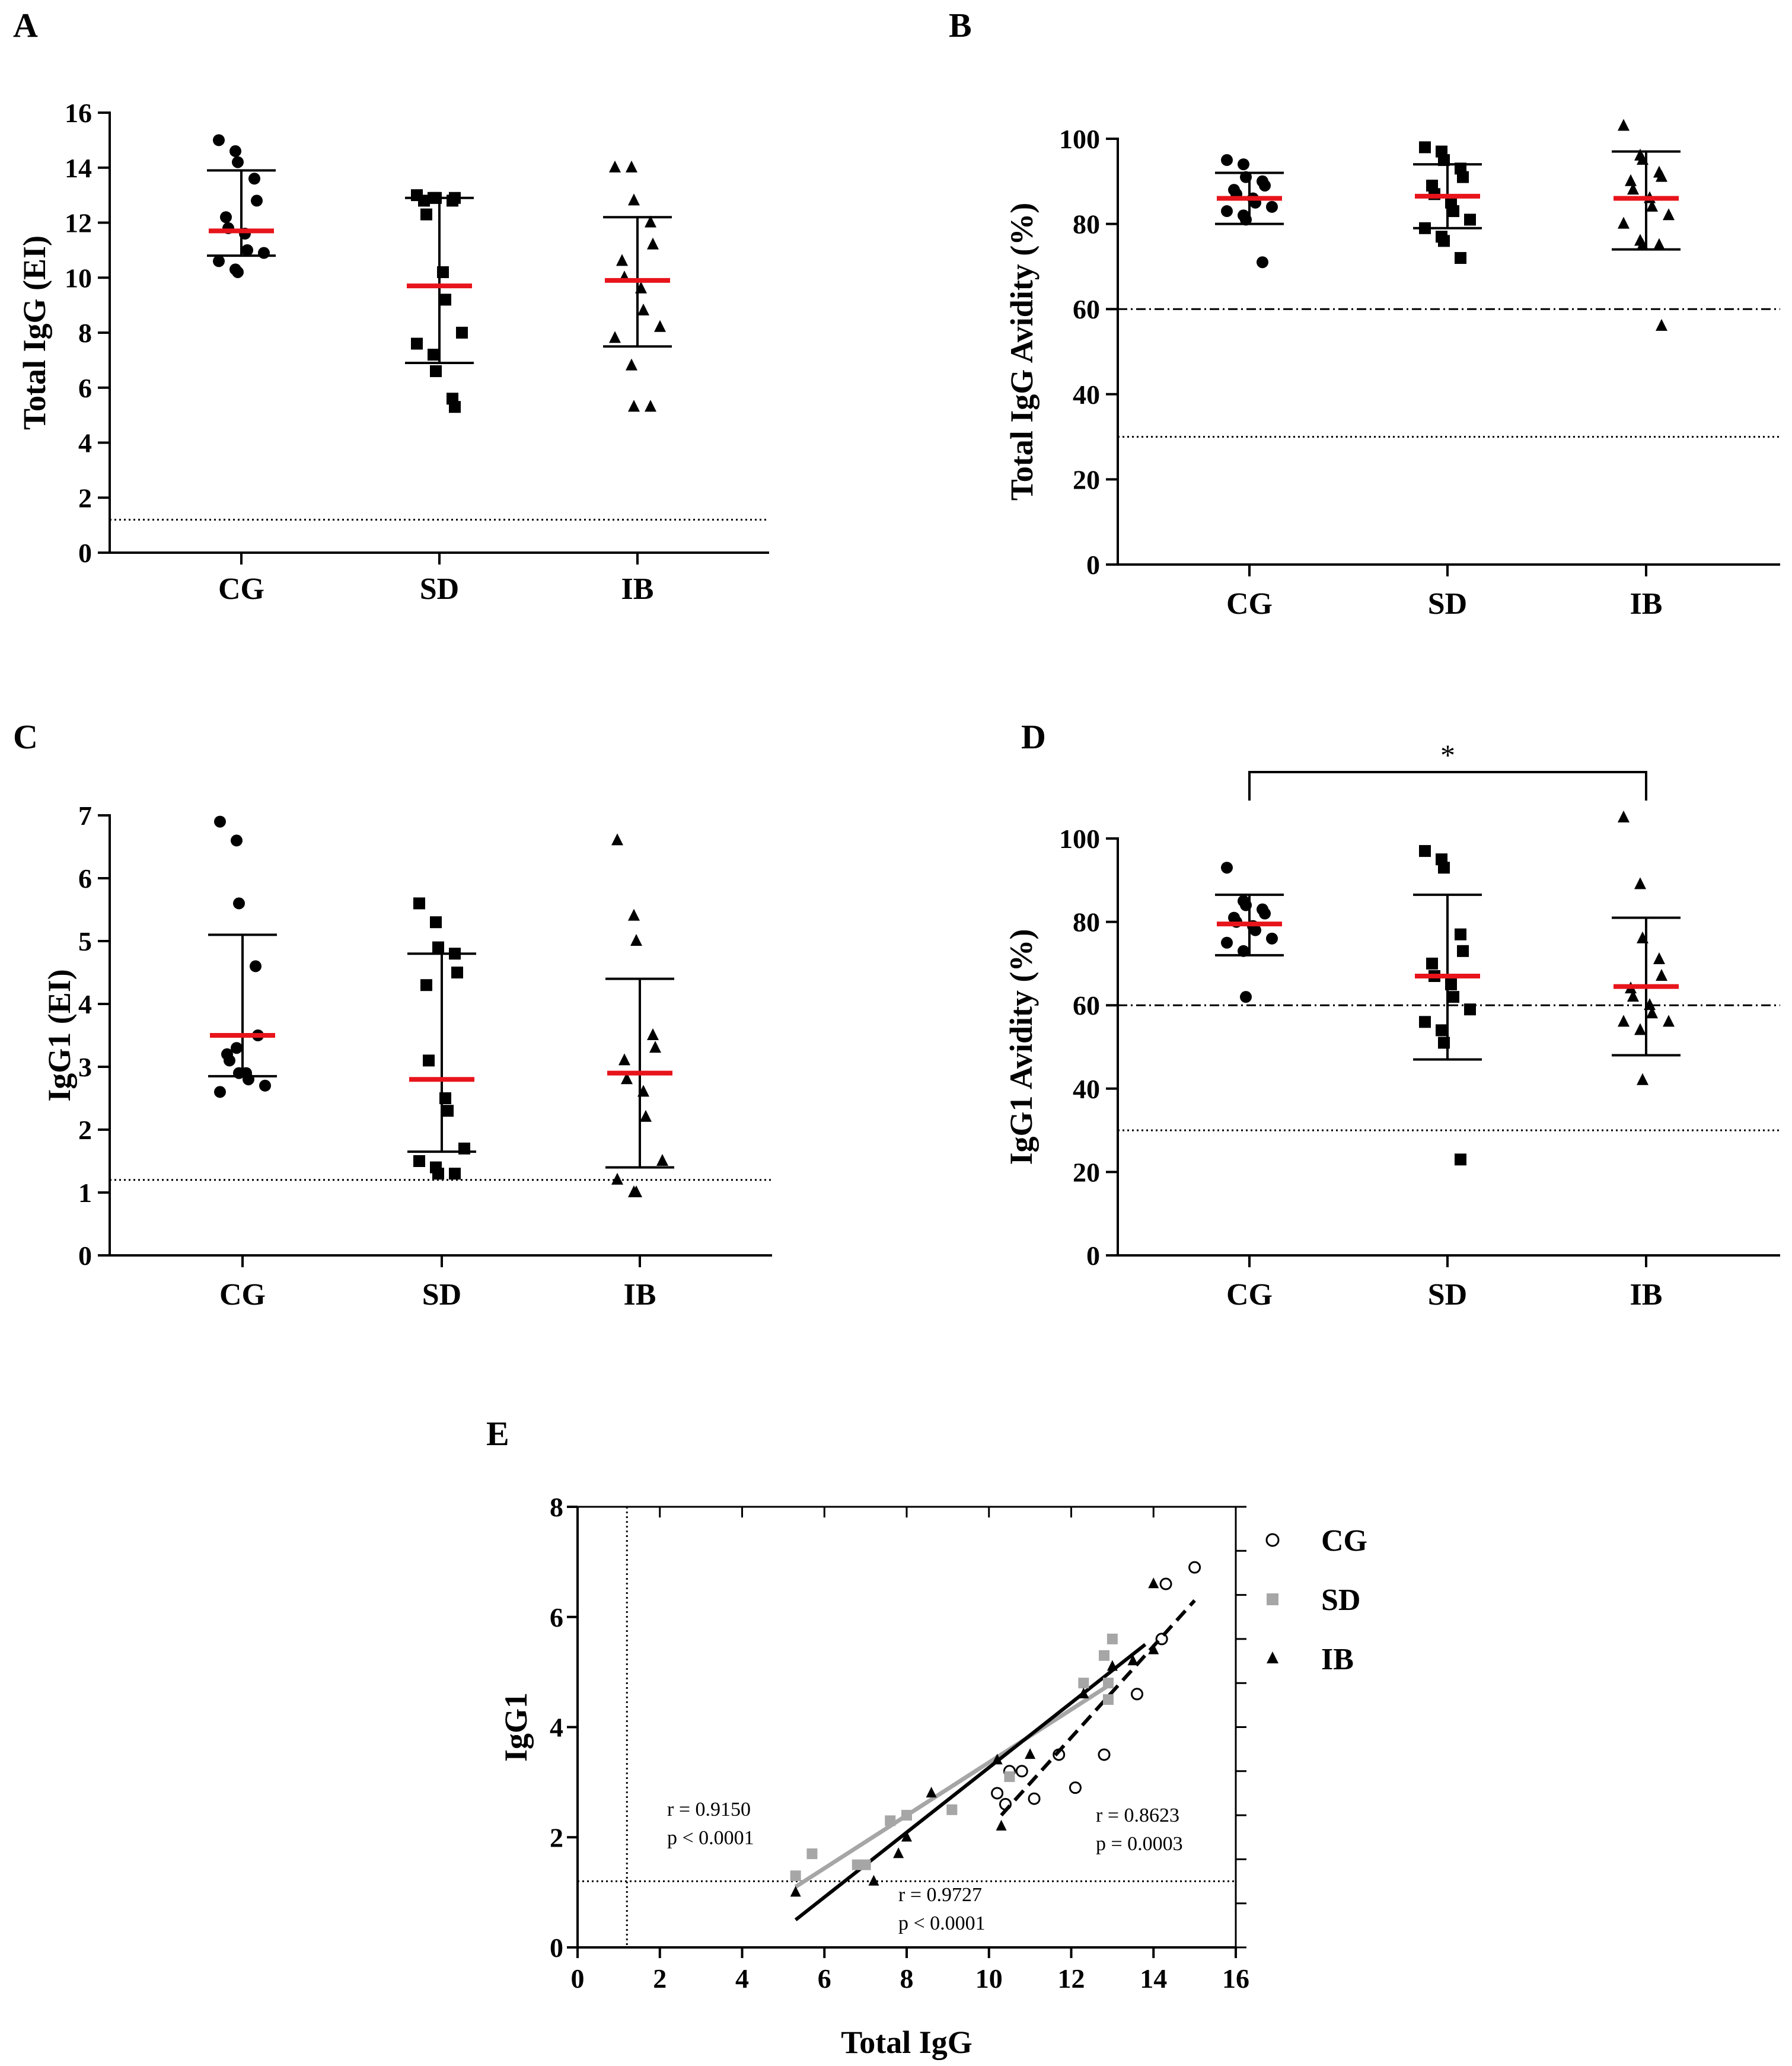 The image size is (1792, 2066). What do you see at coordinates (1086, 922) in the screenshot?
I see `y-tick-label: 80` at bounding box center [1086, 922].